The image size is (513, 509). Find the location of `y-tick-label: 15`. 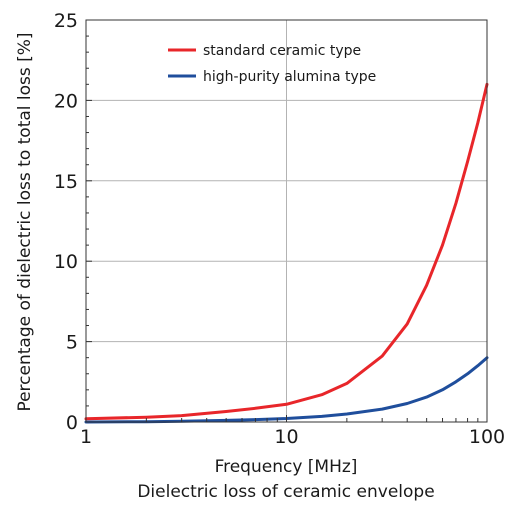

y-tick-label: 15 is located at coordinates (66, 182).